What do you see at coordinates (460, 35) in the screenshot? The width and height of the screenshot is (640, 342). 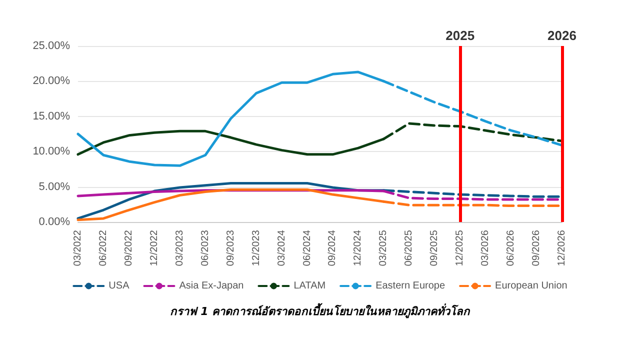 I see `ref-line-label: 2025` at bounding box center [460, 35].